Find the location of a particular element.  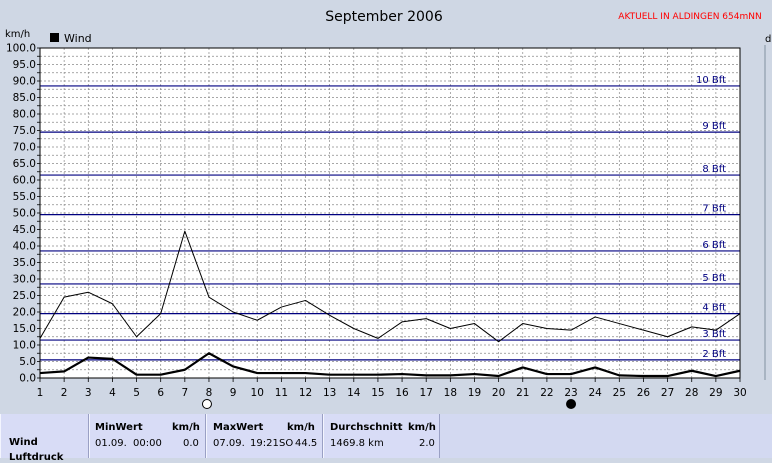

max-unit: km/h is located at coordinates (301, 427).